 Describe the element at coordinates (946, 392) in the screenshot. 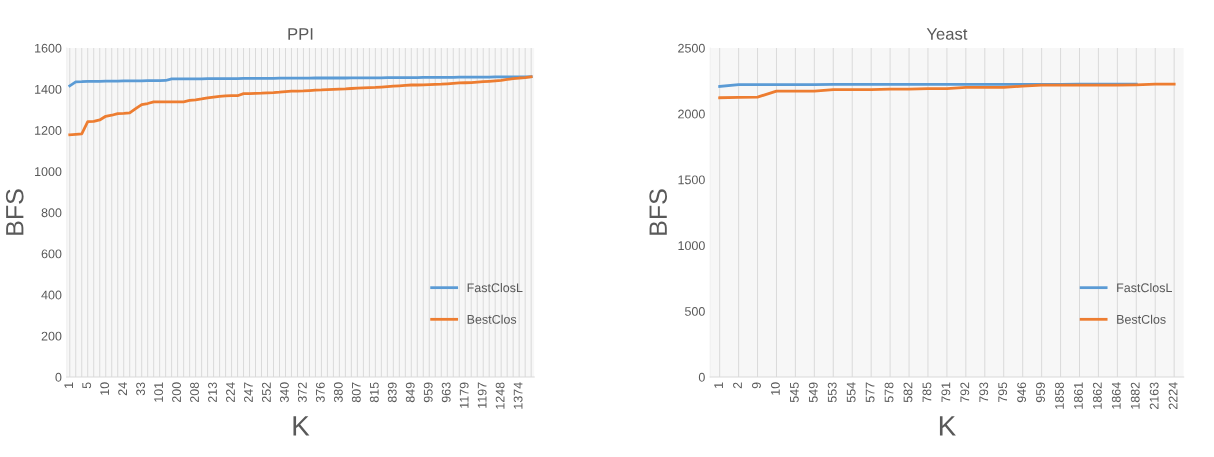

I see `x-tick-label: 791` at that location.